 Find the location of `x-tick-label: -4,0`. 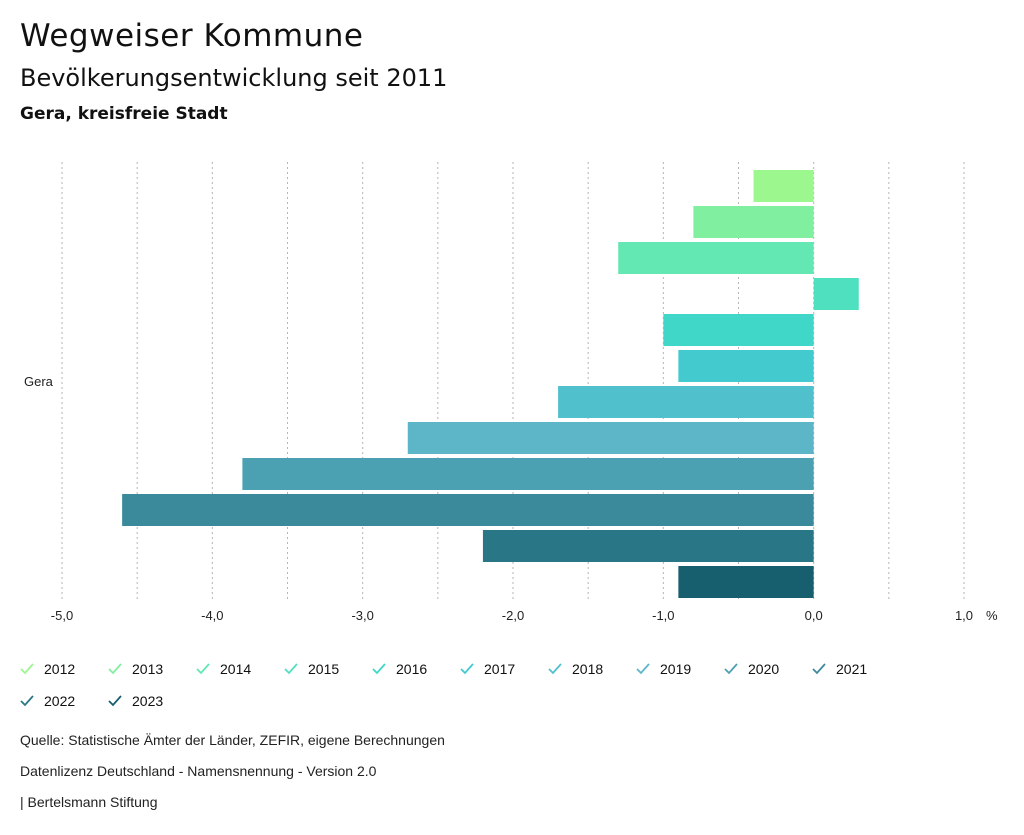

x-tick-label: -4,0 is located at coordinates (212, 615).